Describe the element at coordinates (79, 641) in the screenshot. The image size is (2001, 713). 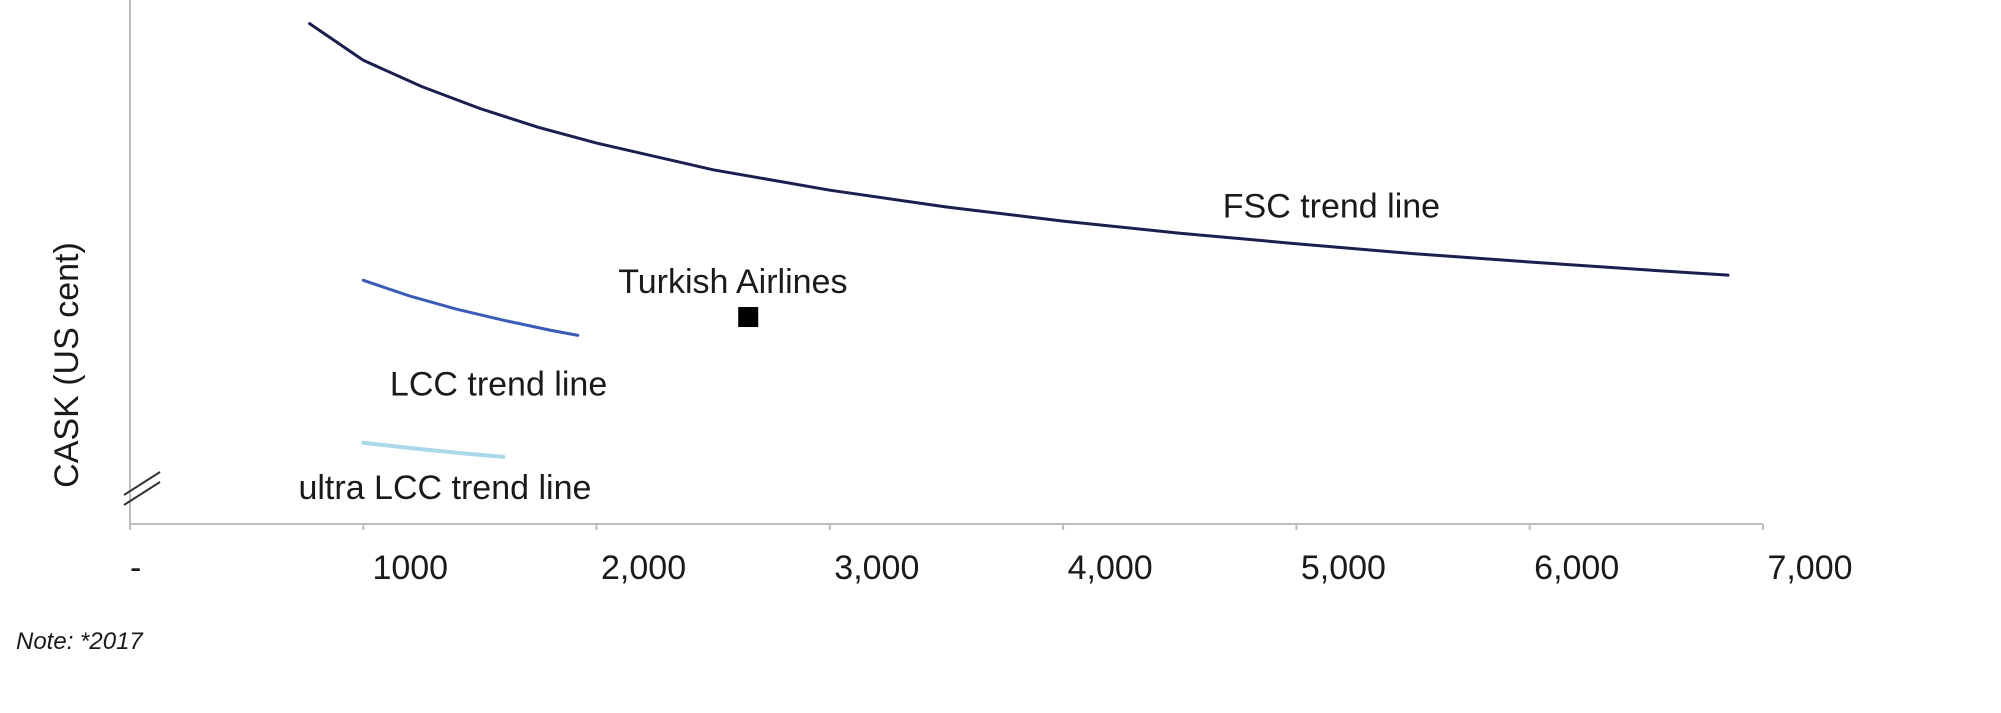
I see `chart-note: Note: *2017` at that location.